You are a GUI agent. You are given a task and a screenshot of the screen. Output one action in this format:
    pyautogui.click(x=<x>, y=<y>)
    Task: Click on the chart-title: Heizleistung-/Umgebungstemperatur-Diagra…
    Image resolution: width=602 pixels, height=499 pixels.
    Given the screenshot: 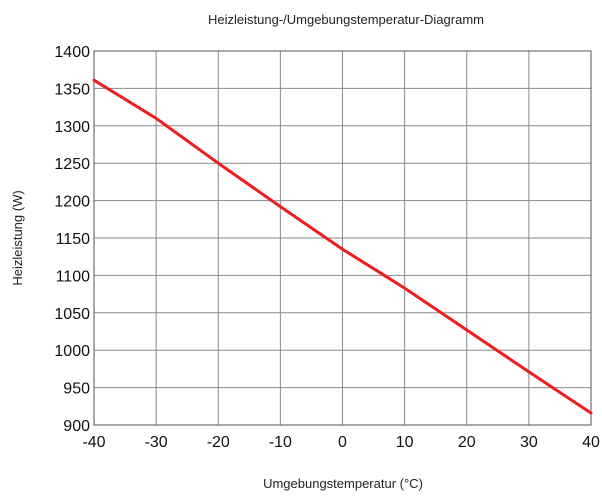 What is the action you would take?
    pyautogui.click(x=346, y=19)
    